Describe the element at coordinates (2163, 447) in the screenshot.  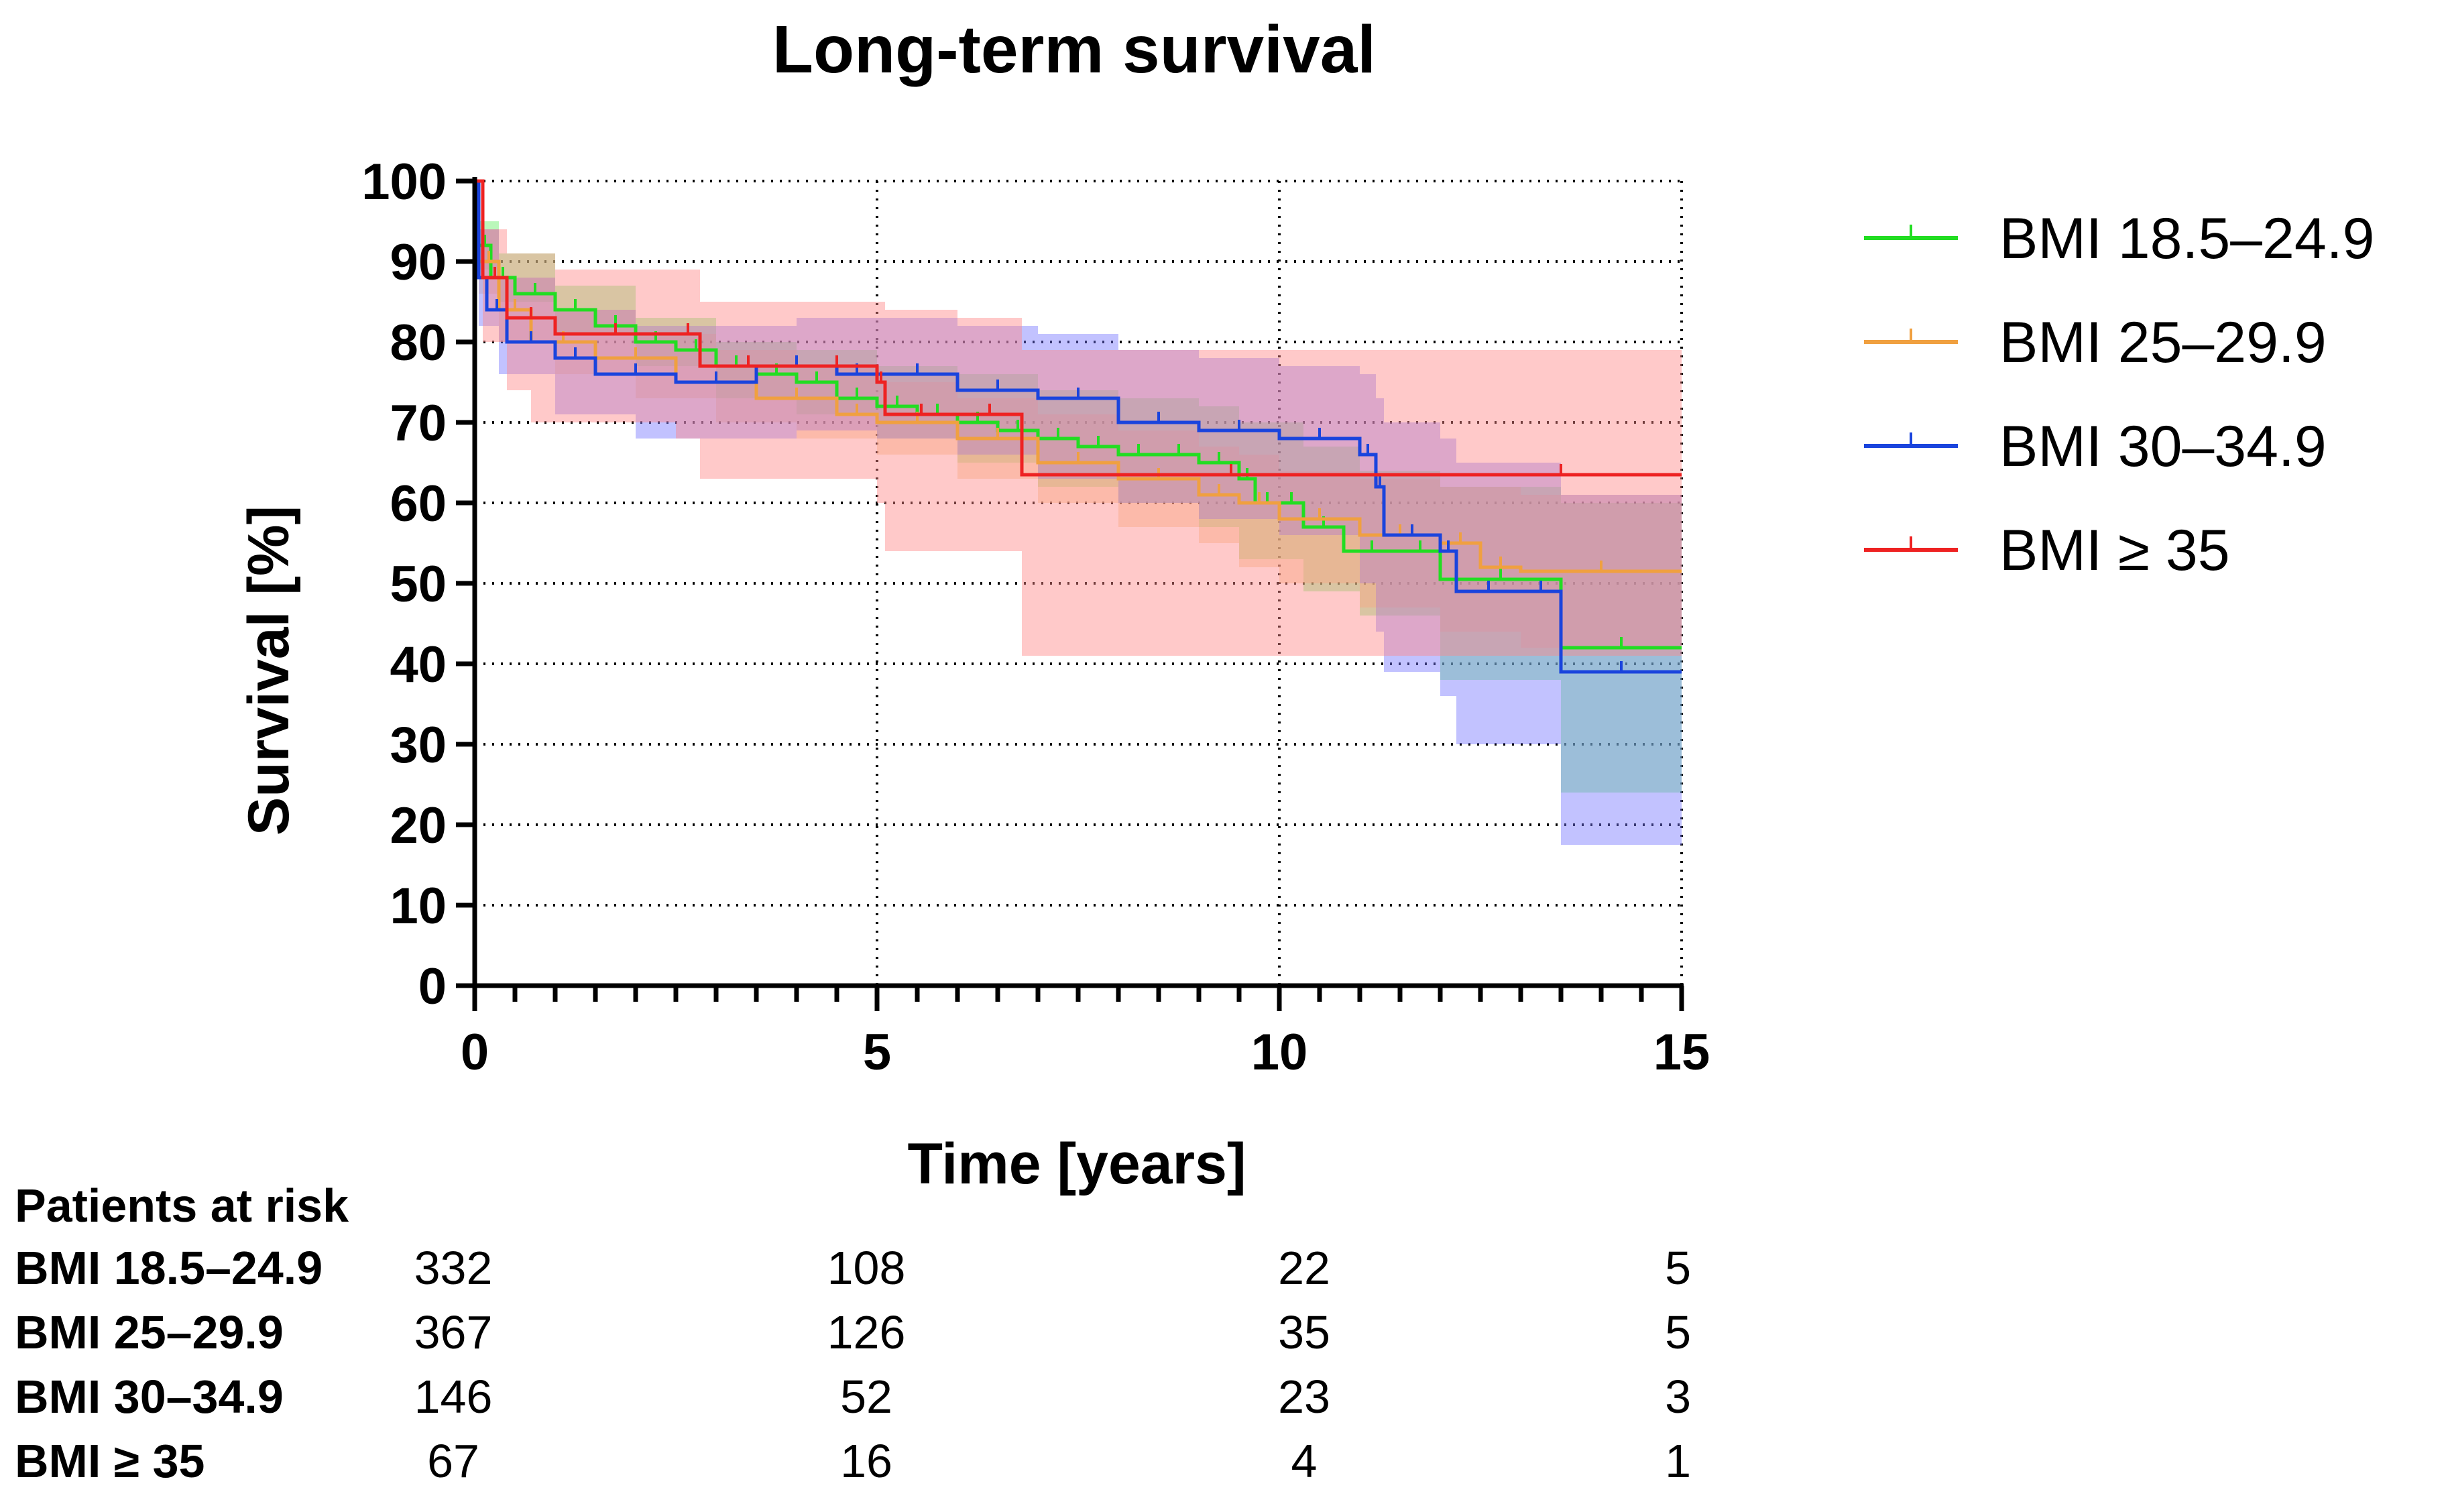
I see `legend-label: BMI 30–34.9` at that location.